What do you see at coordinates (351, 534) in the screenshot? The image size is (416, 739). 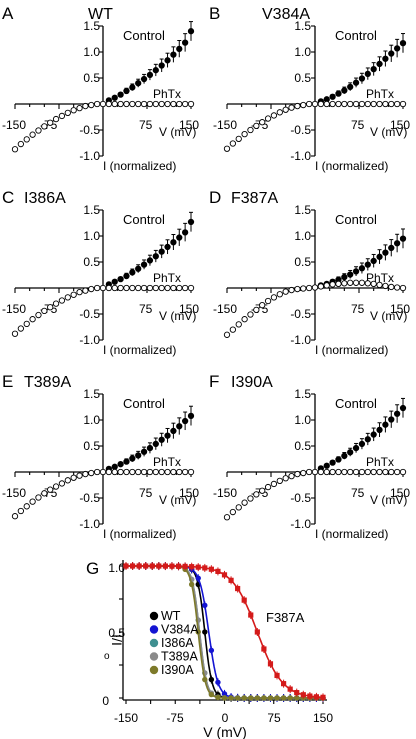 I see `y-axis-label: I (normalized)` at bounding box center [351, 534].